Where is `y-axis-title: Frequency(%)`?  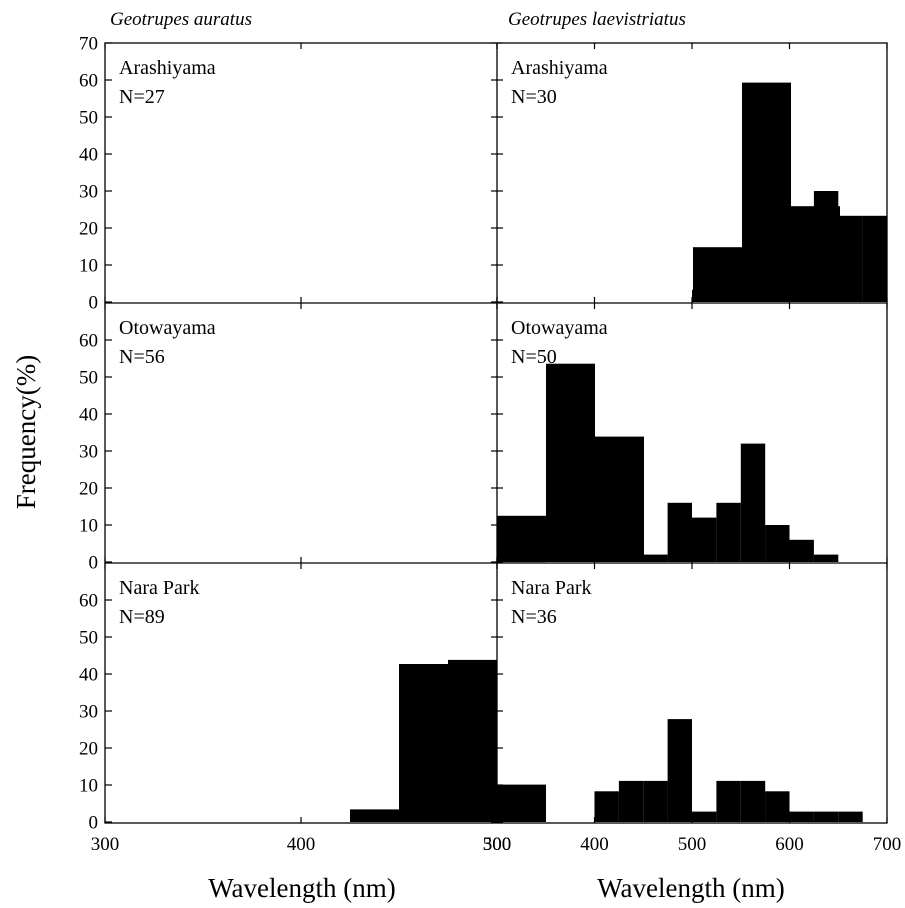 y-axis-title: Frequency(%) is located at coordinates (26, 432).